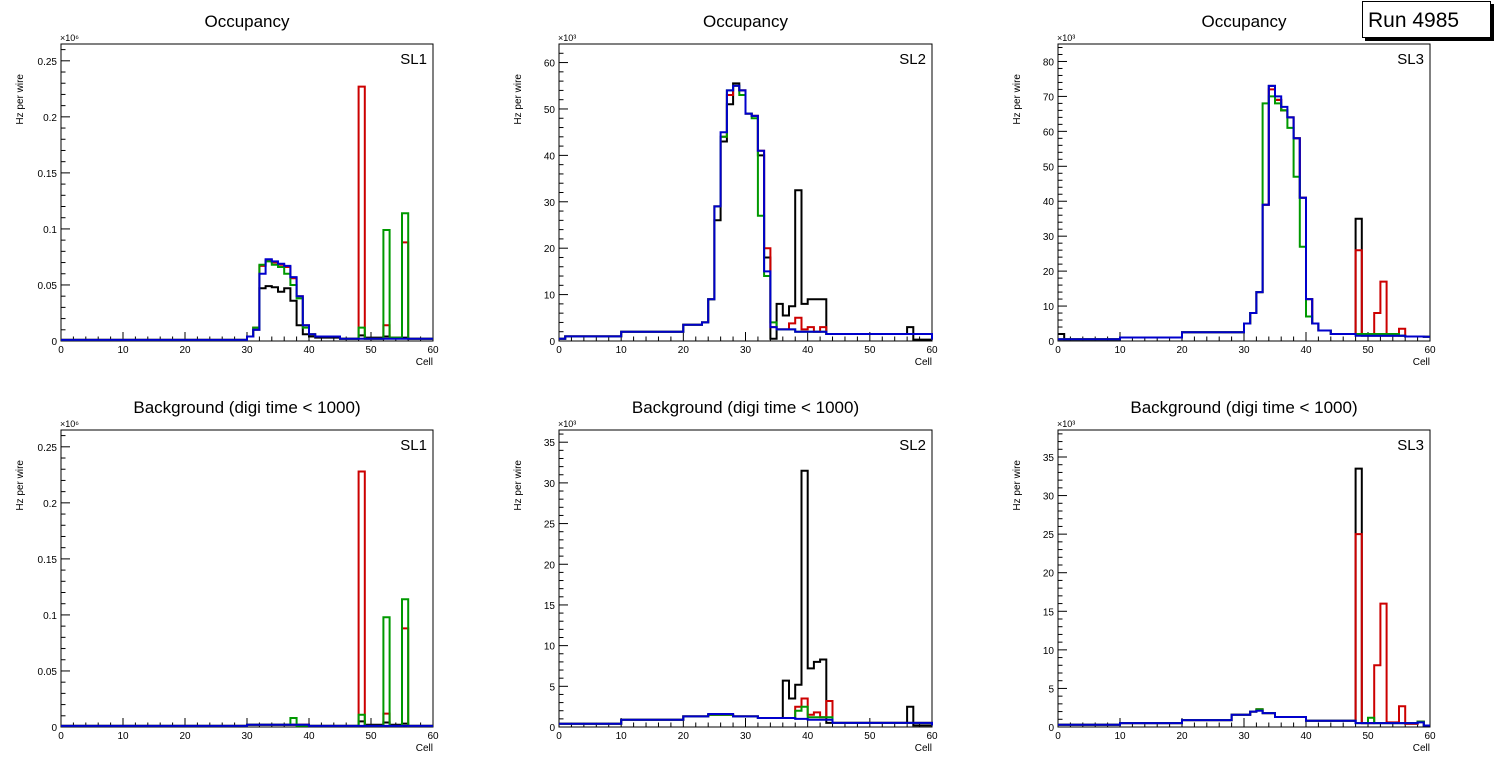 The width and height of the screenshot is (1496, 772). What do you see at coordinates (48, 62) in the screenshot?
I see `y-tick-label: 0.25` at bounding box center [48, 62].